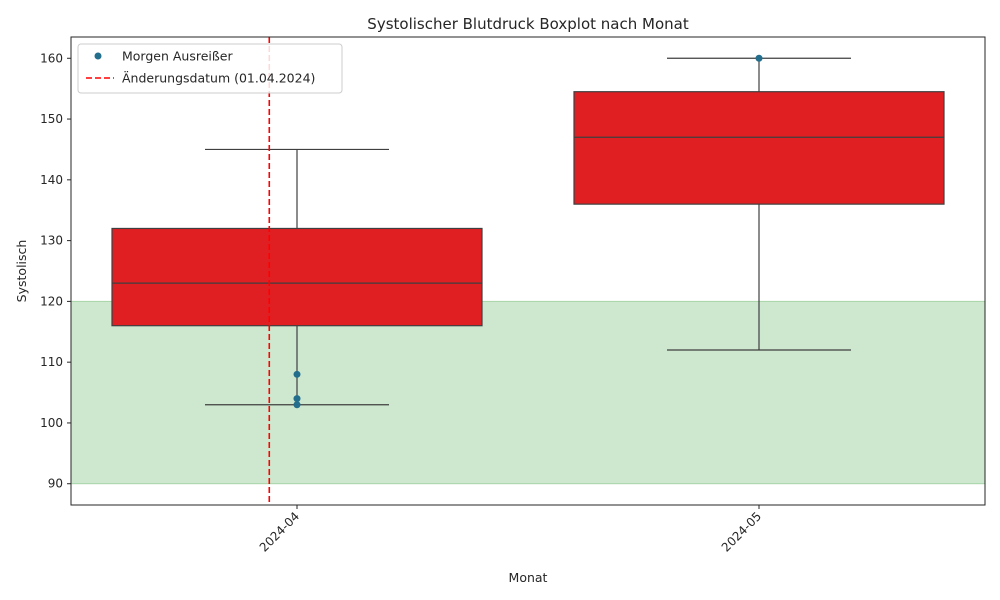 This screenshot has height=600, width=1000. I want to click on y-tick-label: 110, so click(51, 362).